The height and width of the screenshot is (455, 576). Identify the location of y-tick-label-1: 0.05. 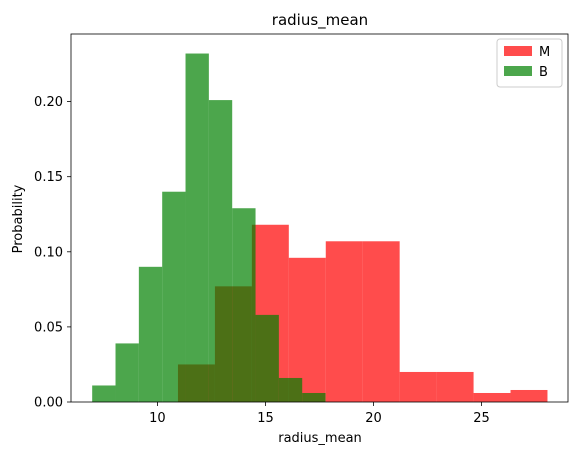
(48, 327).